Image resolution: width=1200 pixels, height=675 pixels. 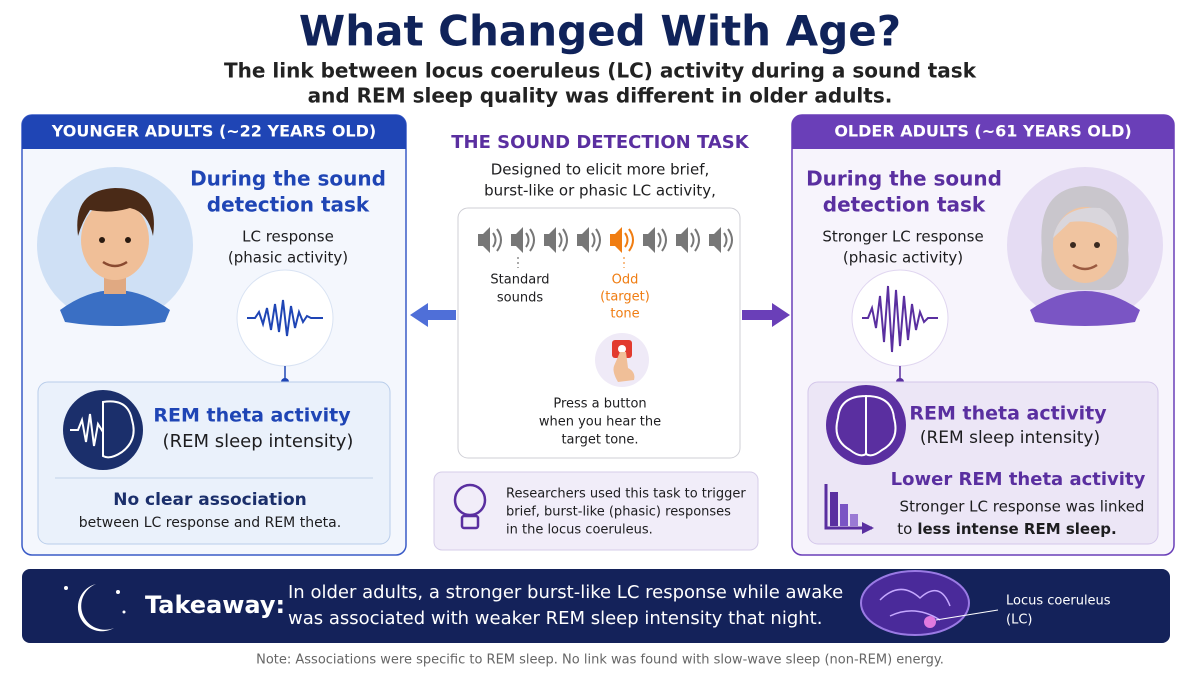 What do you see at coordinates (624, 314) in the screenshot?
I see `odd-label: tone` at bounding box center [624, 314].